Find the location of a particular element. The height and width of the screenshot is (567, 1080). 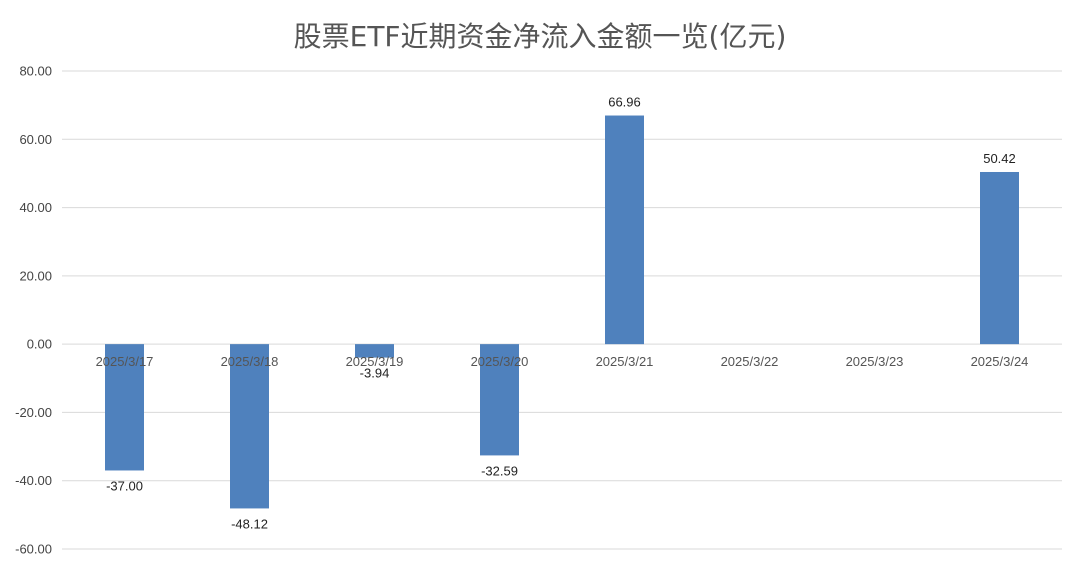

data-label: -37.00 is located at coordinates (124, 485).